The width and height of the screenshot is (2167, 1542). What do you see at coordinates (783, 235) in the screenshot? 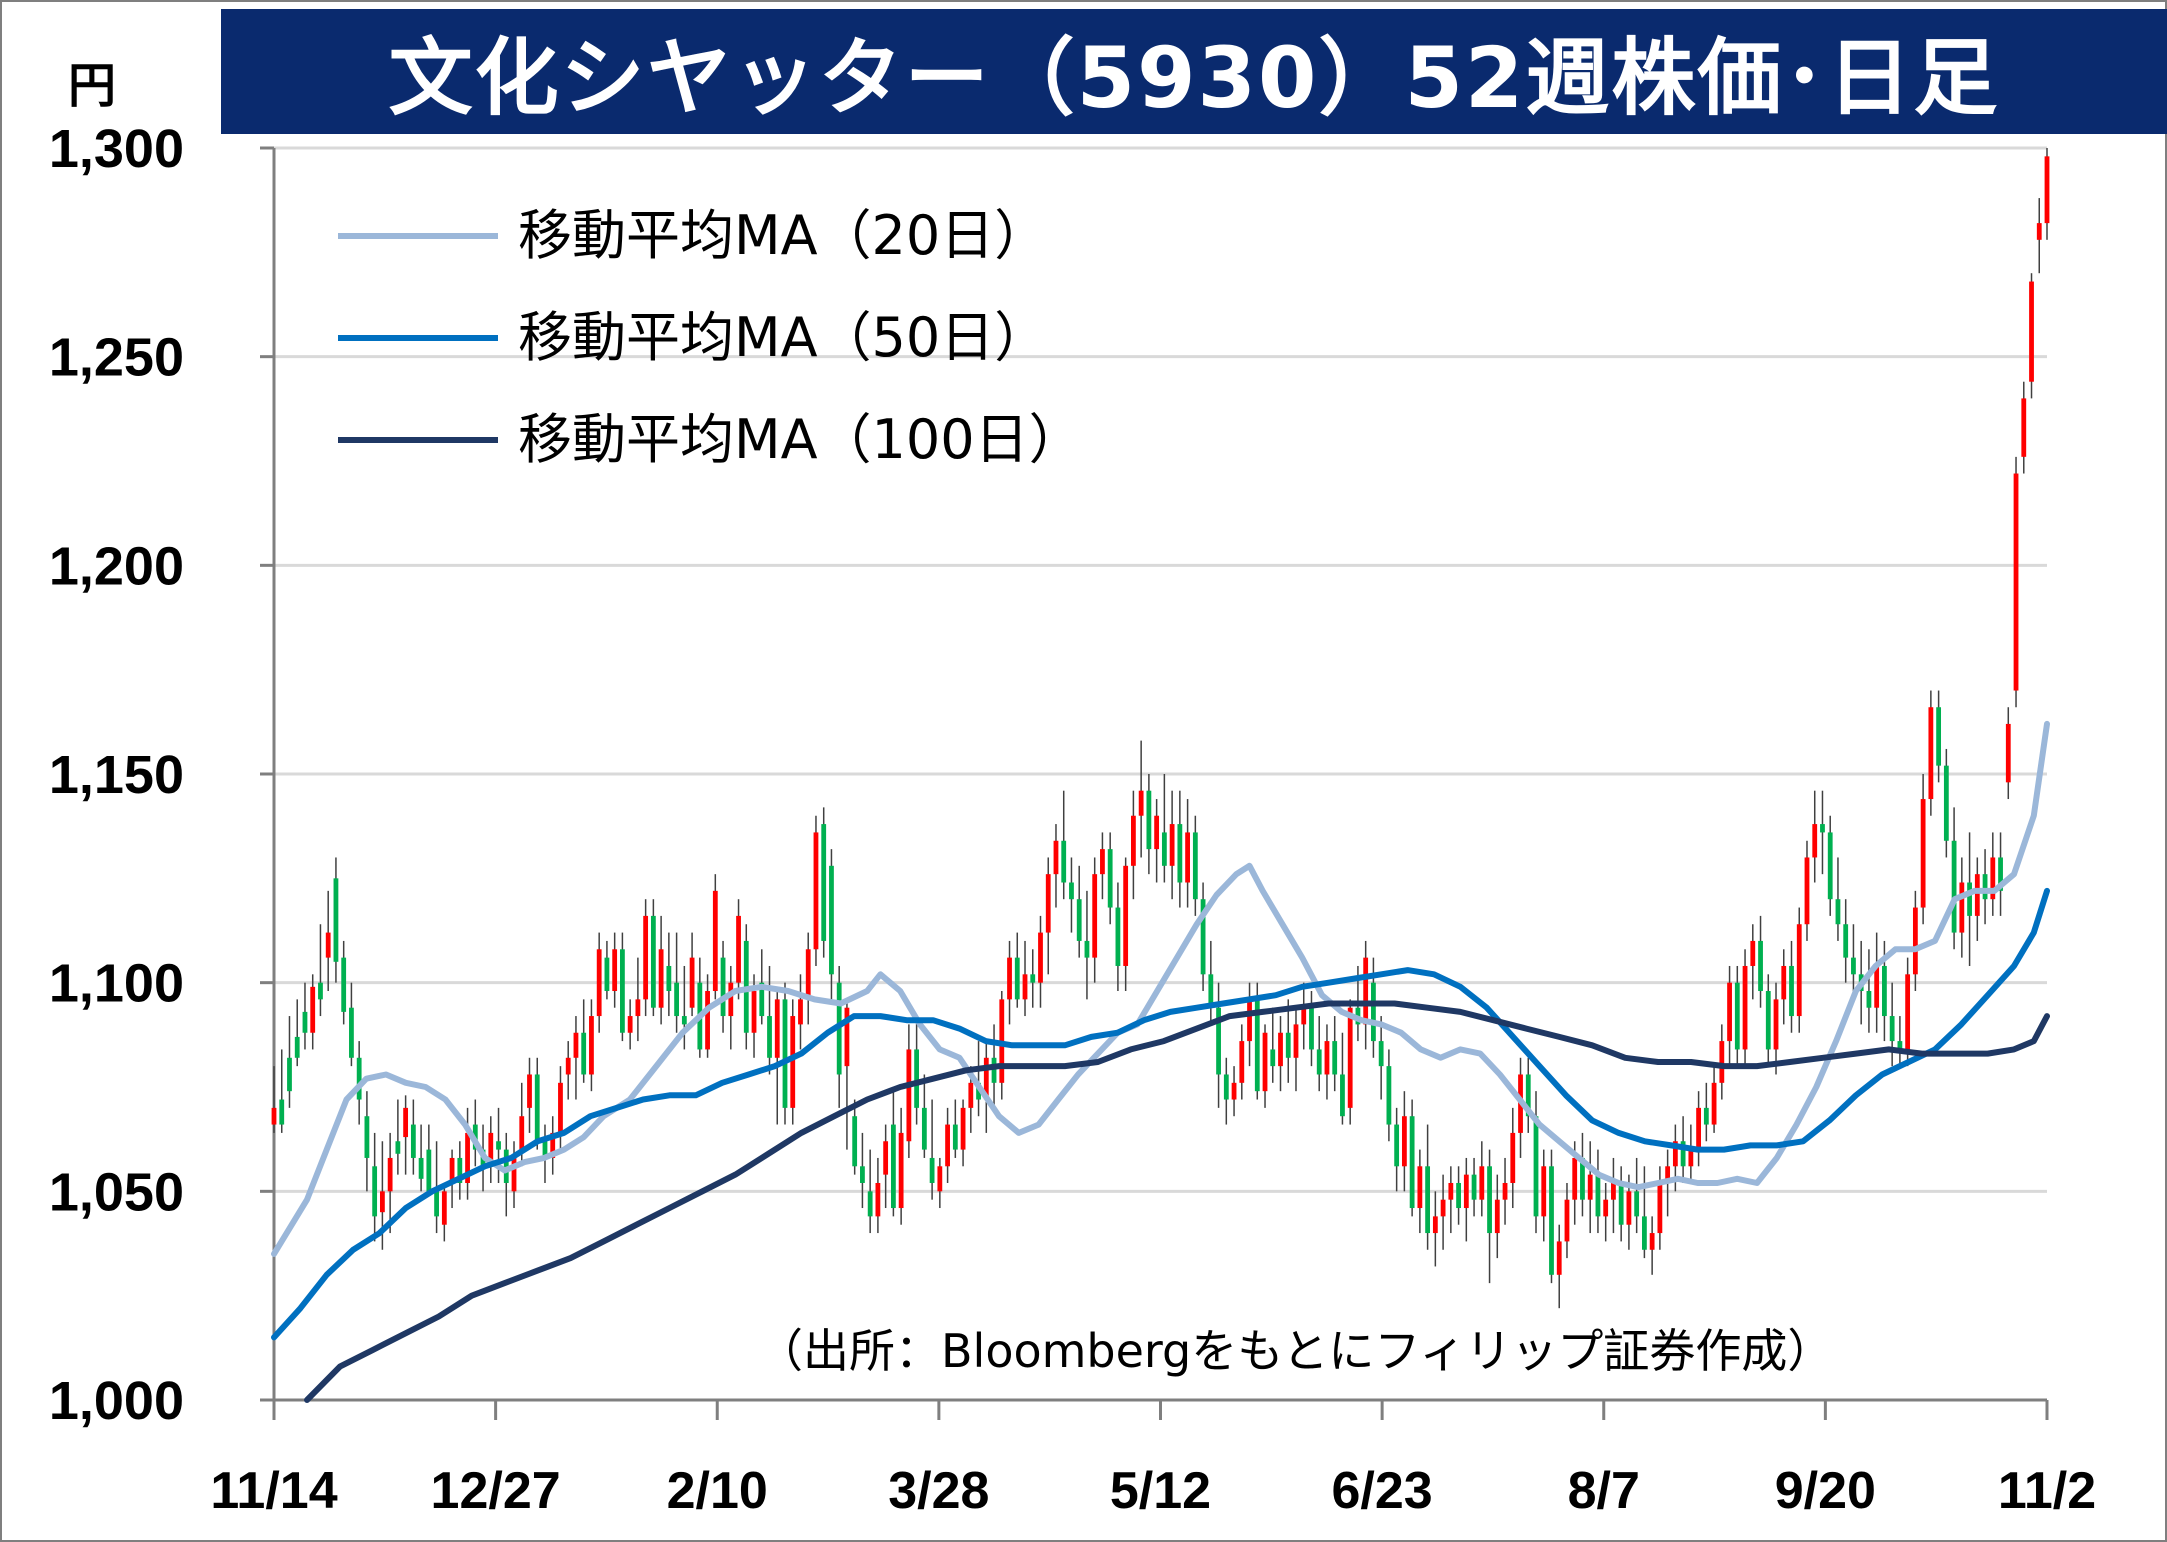
I see `legend-label-ma20: 移動平均MA（20日）` at bounding box center [783, 235].